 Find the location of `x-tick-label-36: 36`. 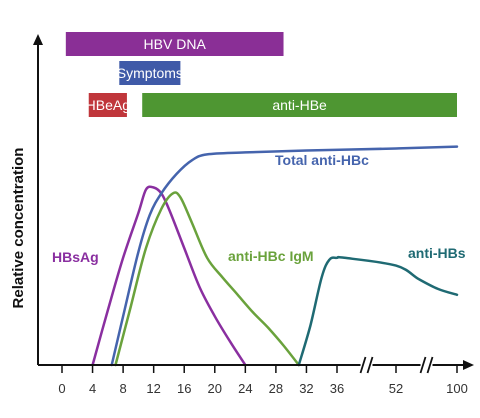

x-tick-label-36: 36 is located at coordinates (337, 388).